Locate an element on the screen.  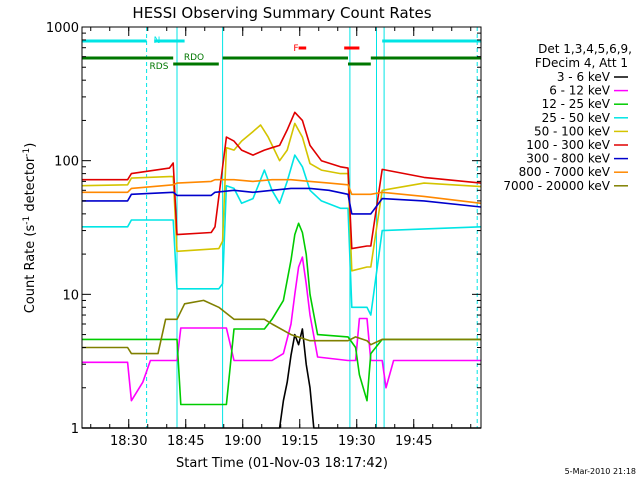
x-tick-label-5: 19:45 is located at coordinates (413, 441).